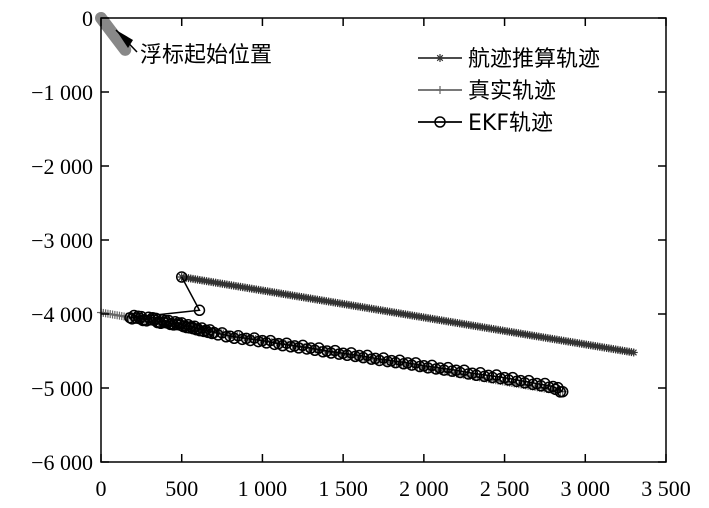  What do you see at coordinates (87, 18) in the screenshot?
I see `y-tick-label: 0` at bounding box center [87, 18].